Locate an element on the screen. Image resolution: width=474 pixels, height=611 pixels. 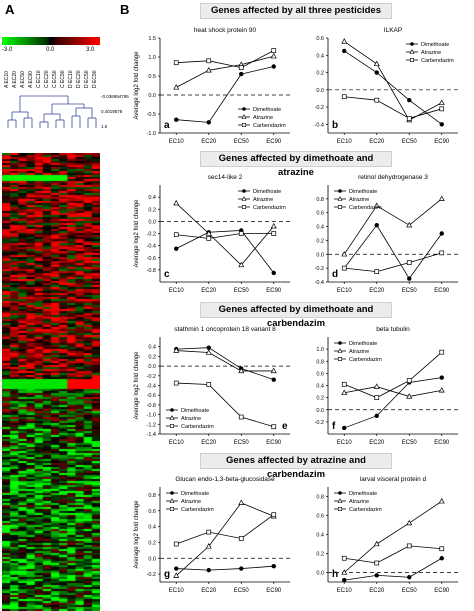
chart-title: heat shock protein 90 is located at coordinates (225, 30).